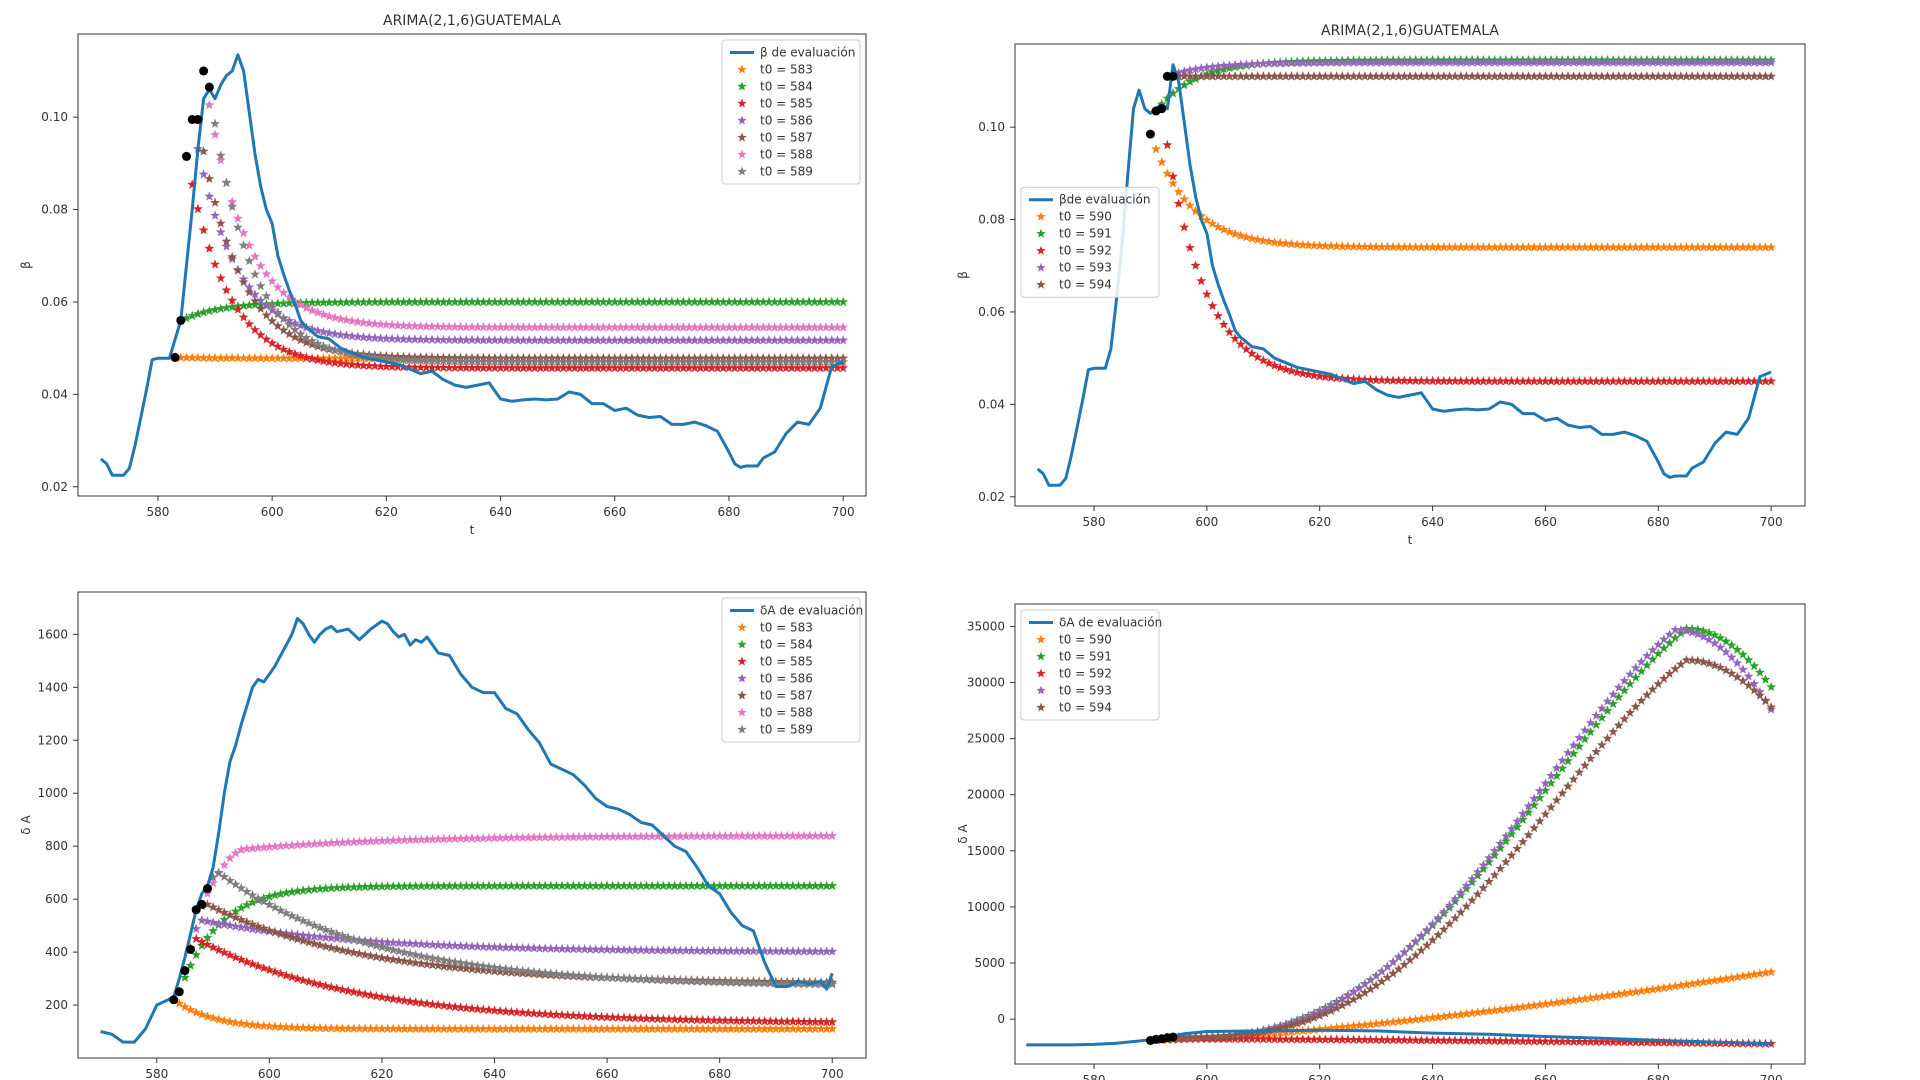  What do you see at coordinates (500, 512) in the screenshot?
I see `x-tick-label: 640` at bounding box center [500, 512].